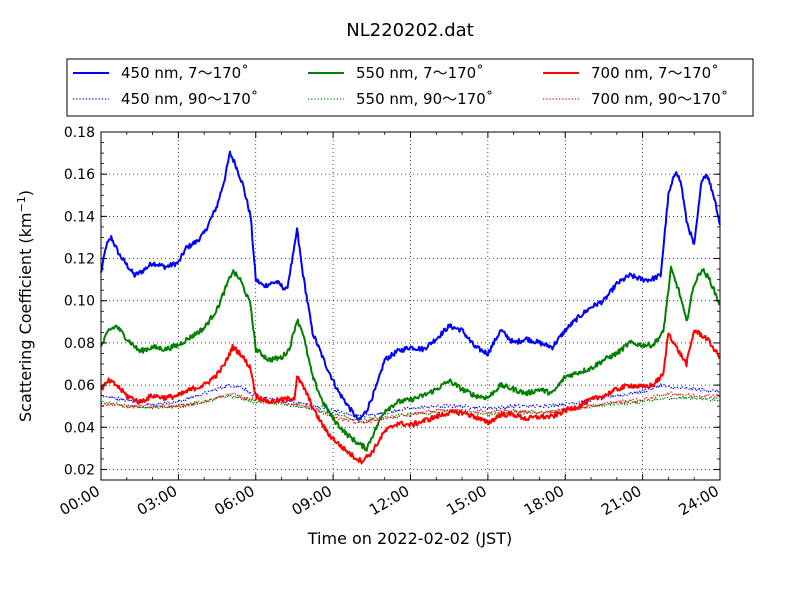 The width and height of the screenshot is (800, 600). I want to click on legend-box, so click(410, 87).